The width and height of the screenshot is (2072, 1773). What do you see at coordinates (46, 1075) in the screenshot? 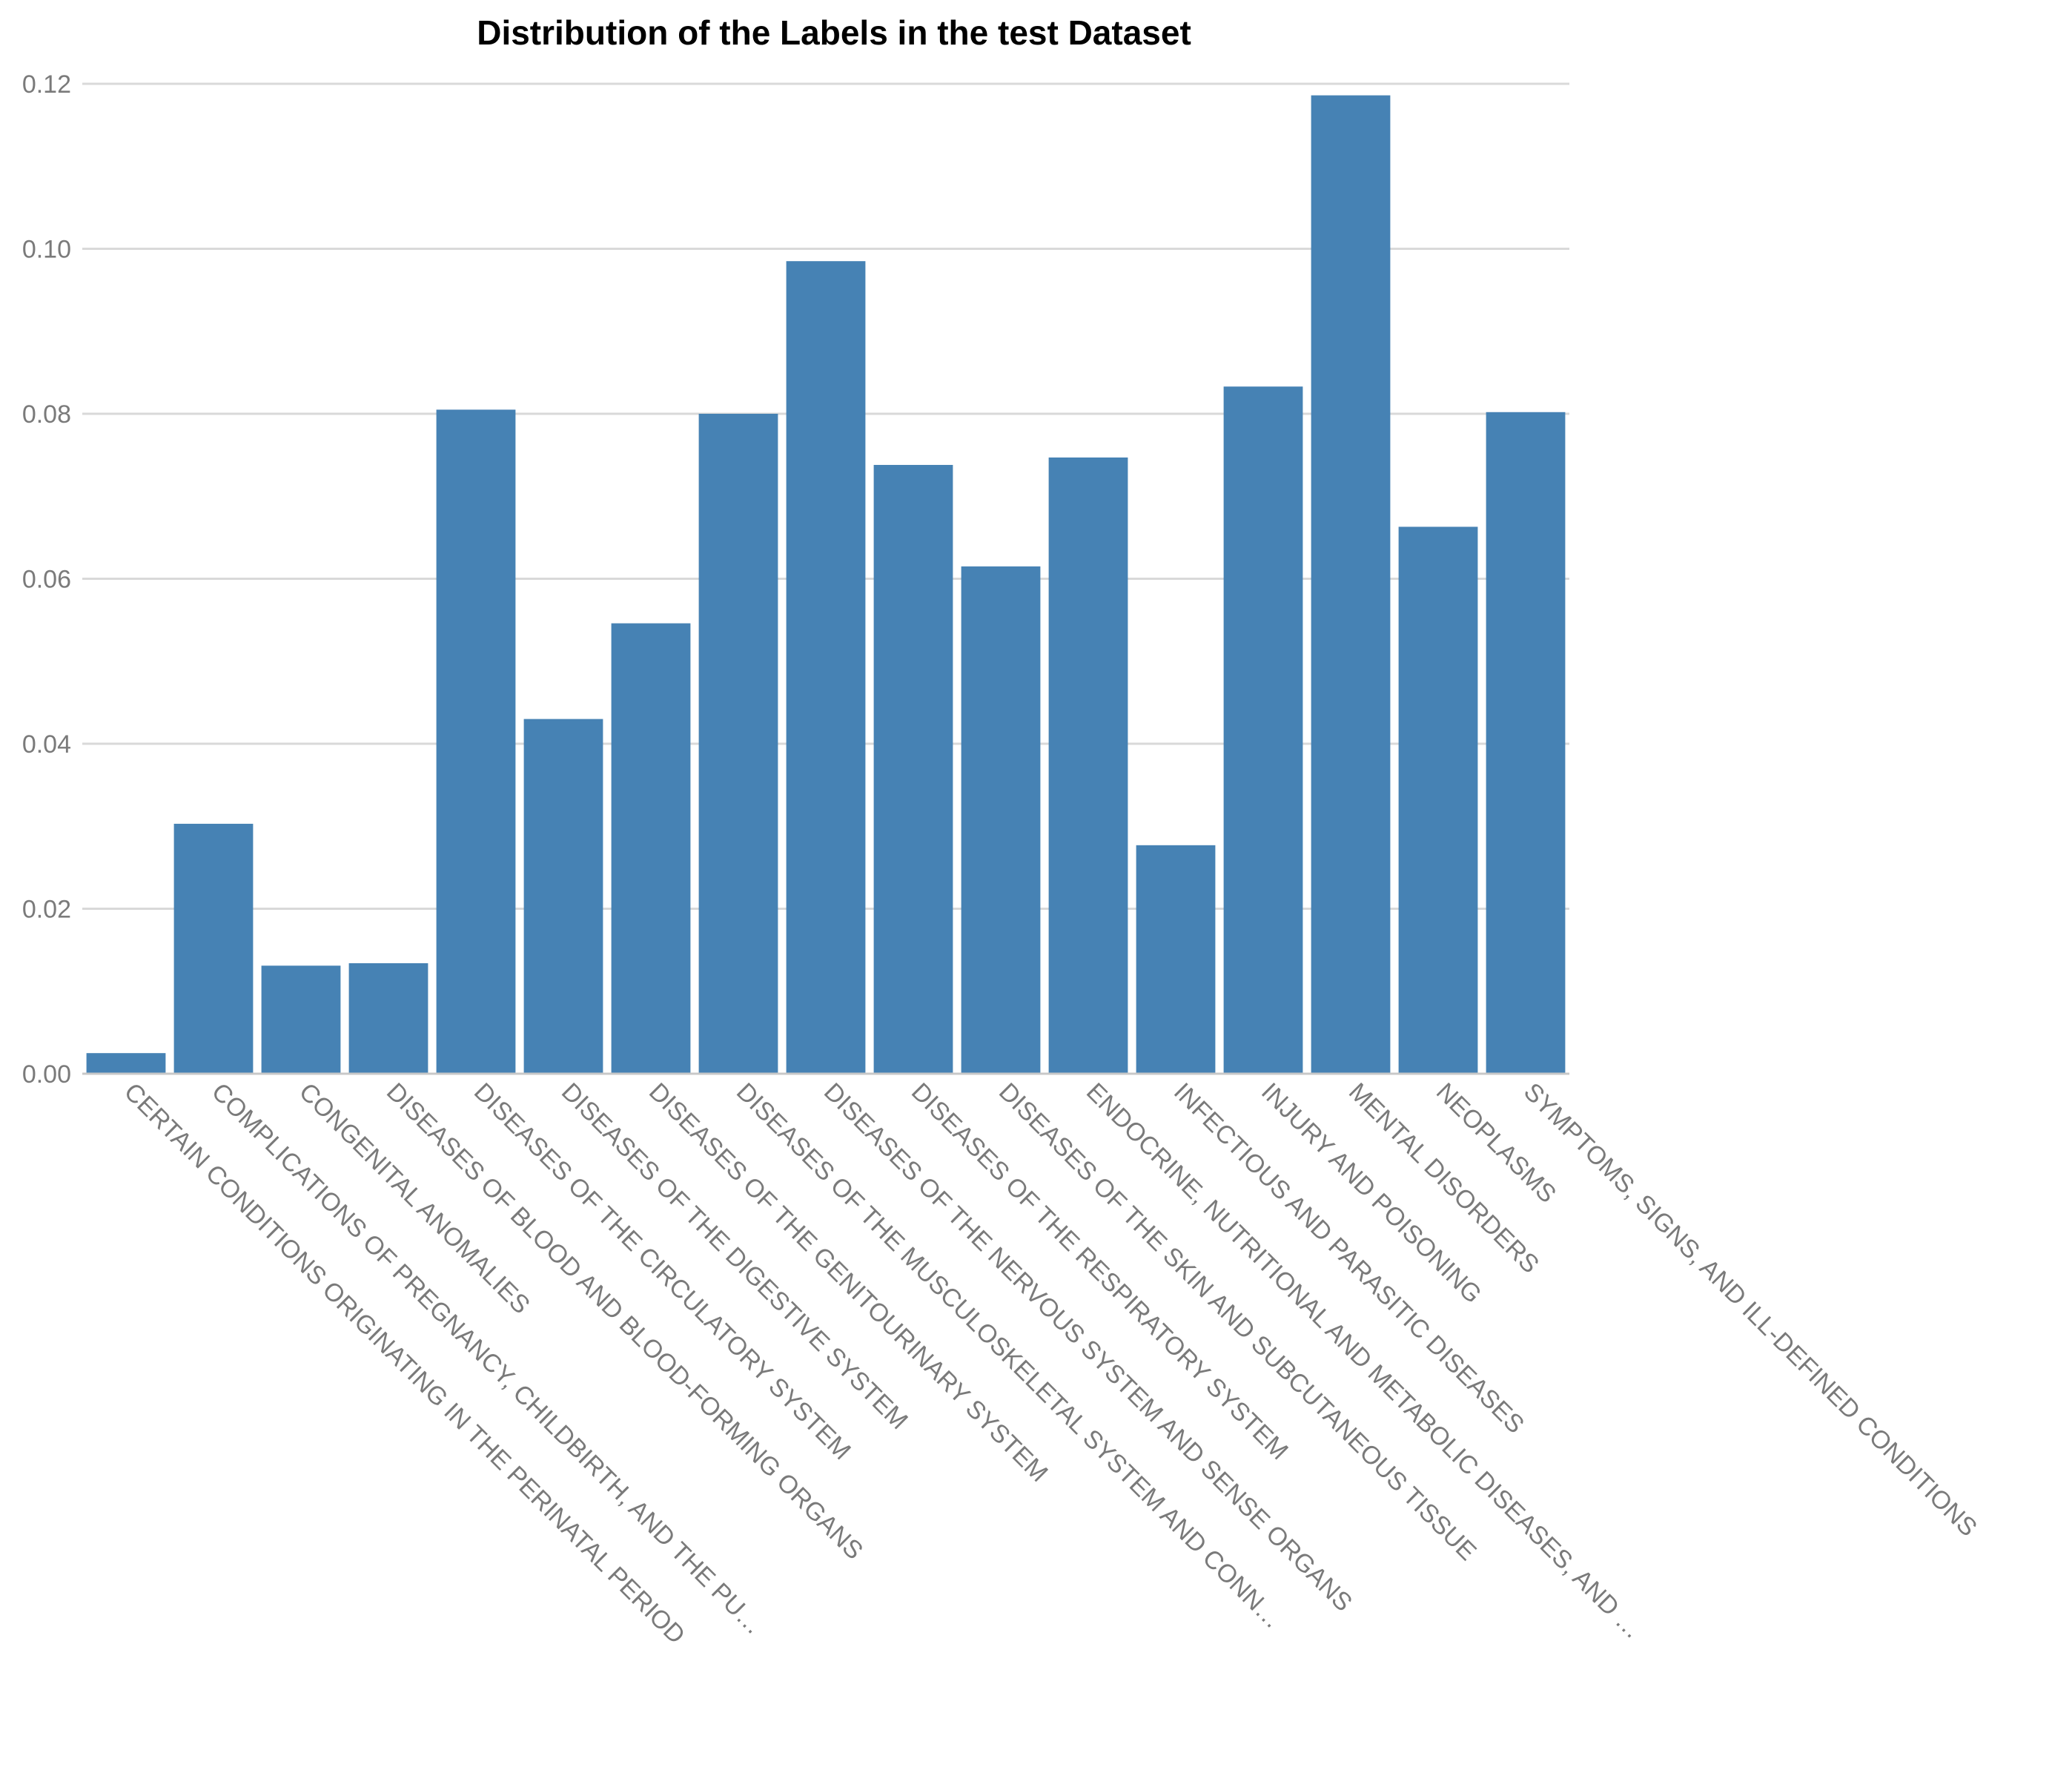
I see `y-tick-label: 0.00` at bounding box center [46, 1075].